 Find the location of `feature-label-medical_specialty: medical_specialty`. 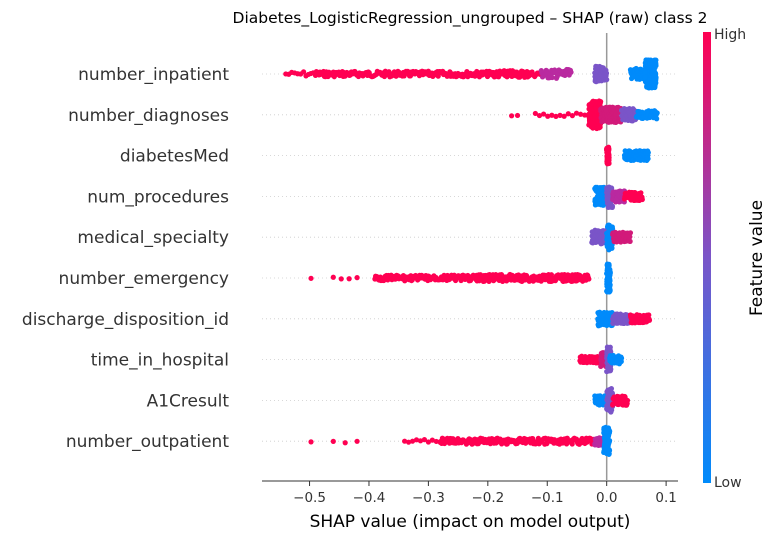

feature-label-medical_specialty: medical_specialty is located at coordinates (153, 238).